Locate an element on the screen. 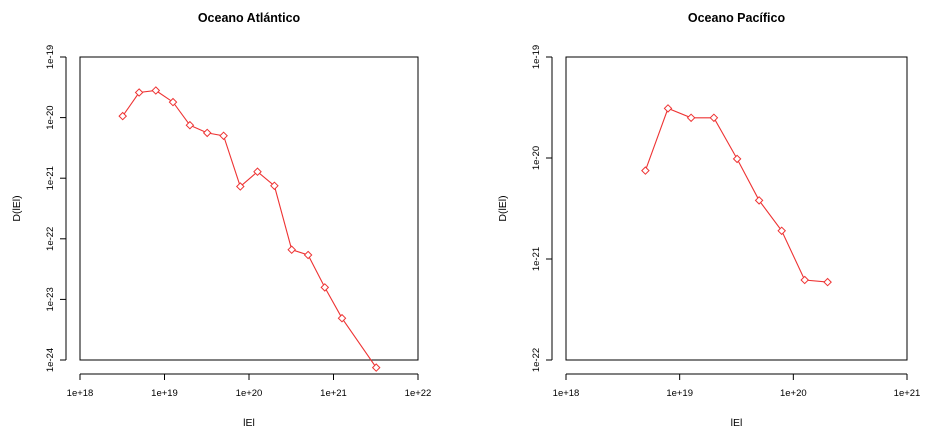  y-tick-label: 1e-23 is located at coordinates (50, 299).